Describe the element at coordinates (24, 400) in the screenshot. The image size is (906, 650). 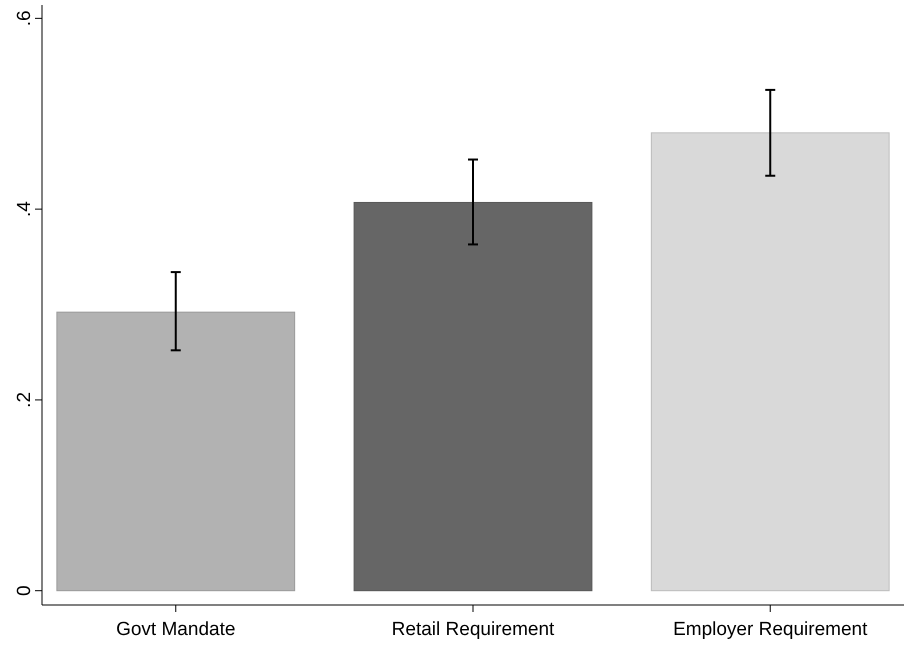
I see `y-tick-label: .2` at that location.